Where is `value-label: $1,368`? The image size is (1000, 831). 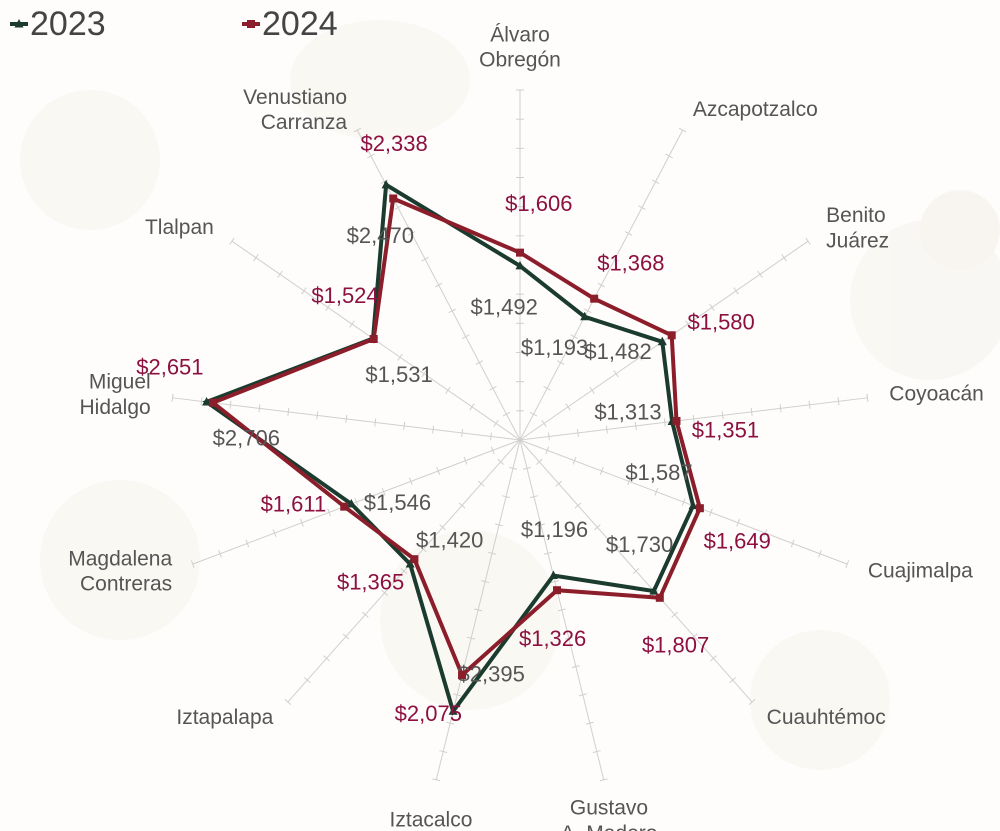 value-label: $1,368 is located at coordinates (630, 262).